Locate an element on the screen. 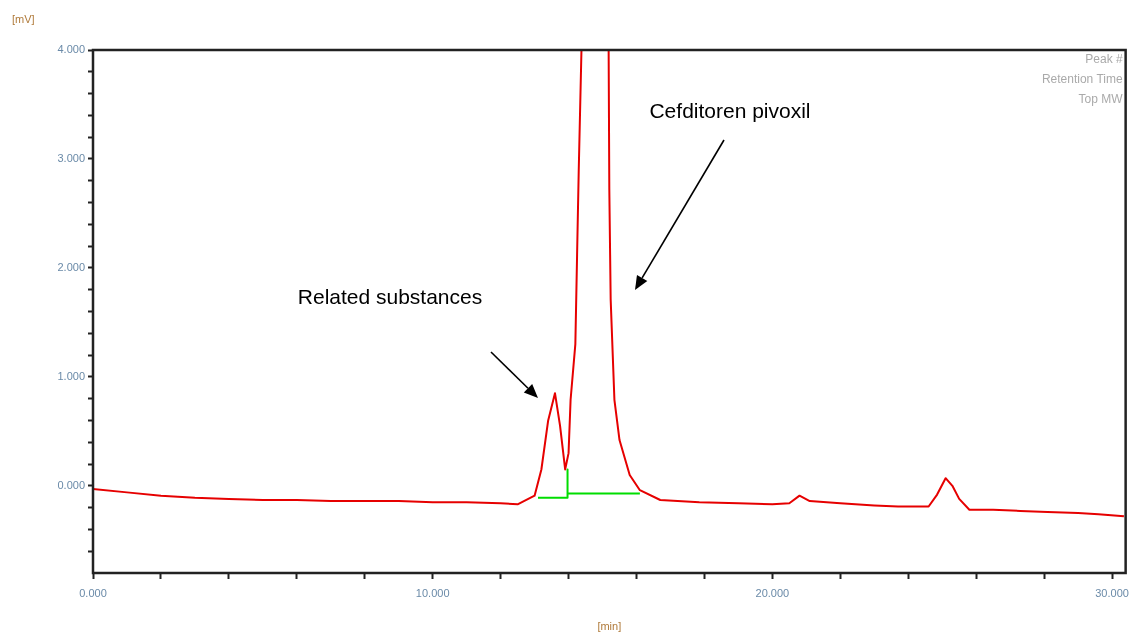 The image size is (1137, 638). x-tick-label: 0.000 is located at coordinates (93, 592).